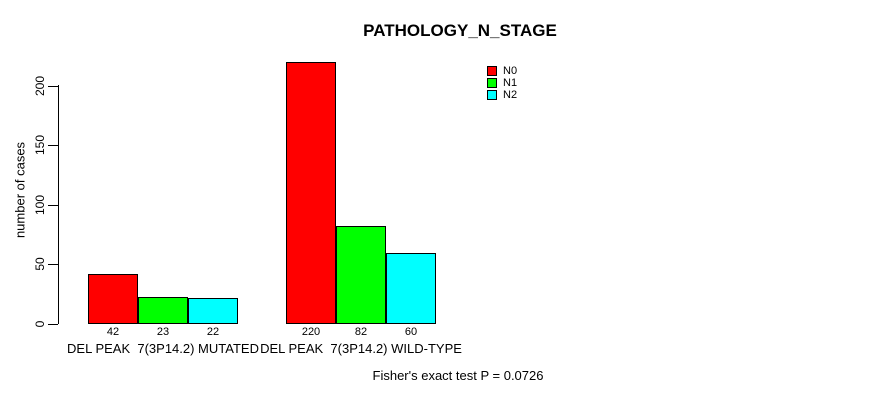 The width and height of the screenshot is (890, 400). I want to click on y-axis-tick-label-150: 150, so click(40, 145).